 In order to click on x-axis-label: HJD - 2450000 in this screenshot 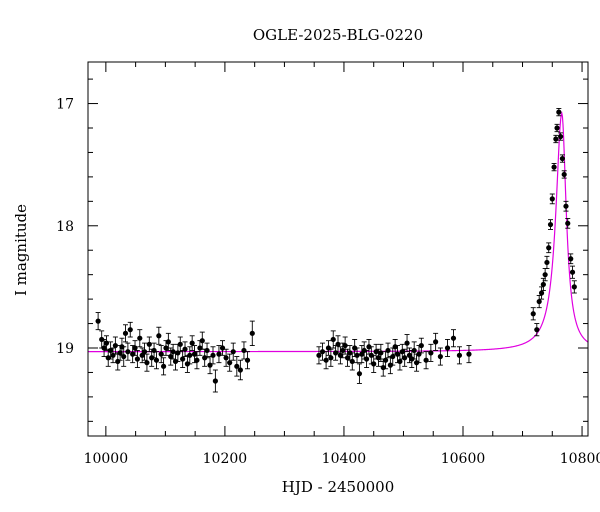, I will do `click(338, 487)`.